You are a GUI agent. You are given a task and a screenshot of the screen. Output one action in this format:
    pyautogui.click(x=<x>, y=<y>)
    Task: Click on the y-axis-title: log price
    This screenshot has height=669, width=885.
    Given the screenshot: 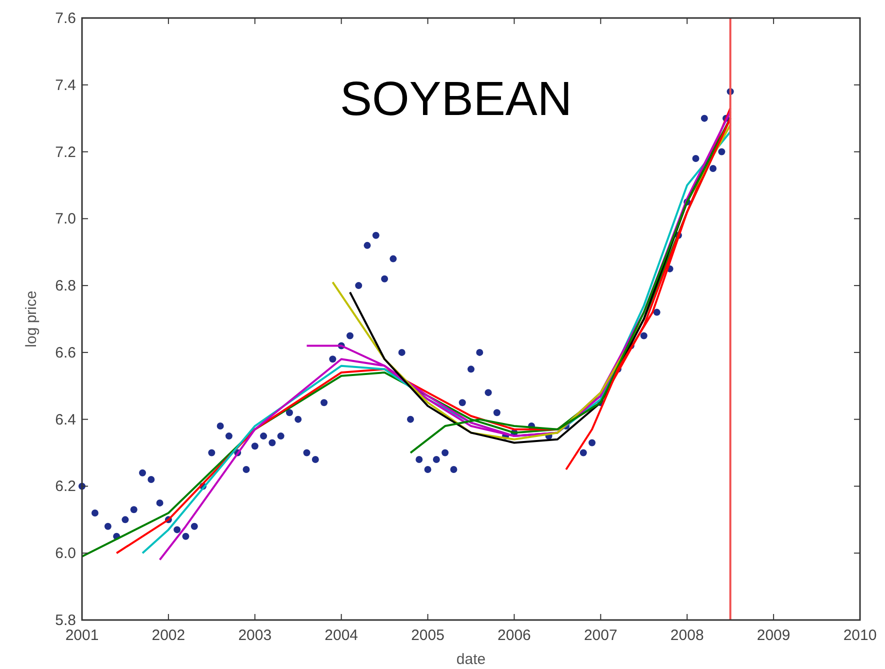 What is the action you would take?
    pyautogui.click(x=31, y=319)
    